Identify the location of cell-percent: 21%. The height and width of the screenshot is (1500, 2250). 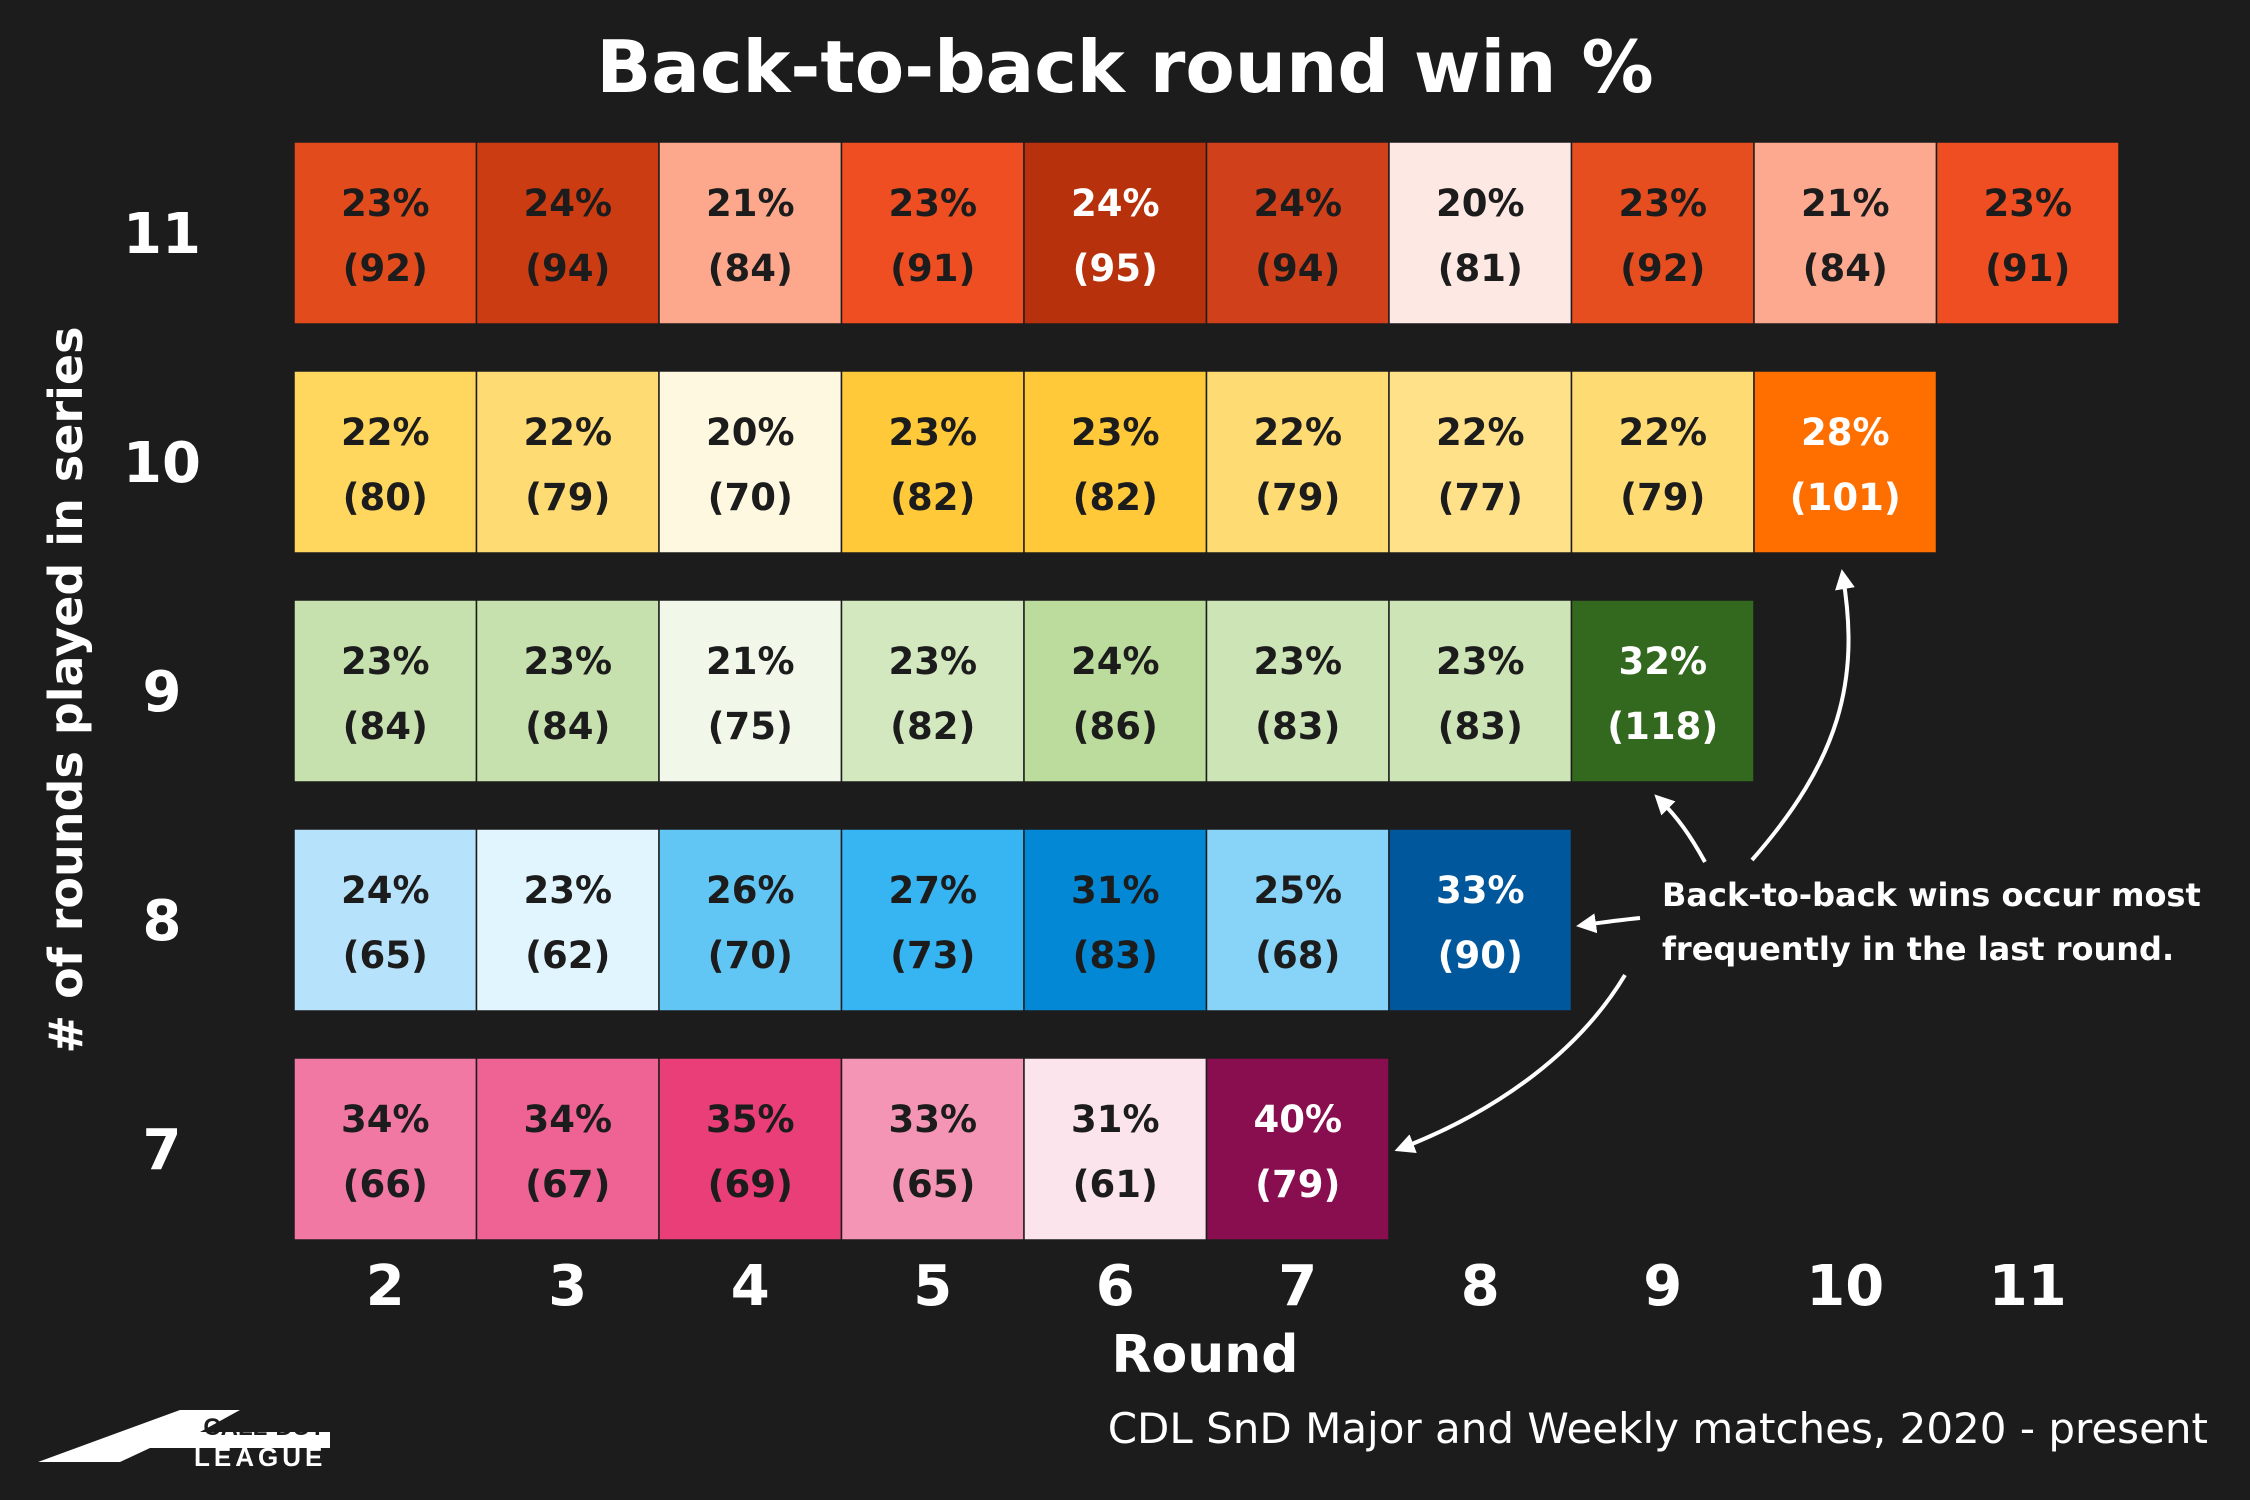
(750, 203).